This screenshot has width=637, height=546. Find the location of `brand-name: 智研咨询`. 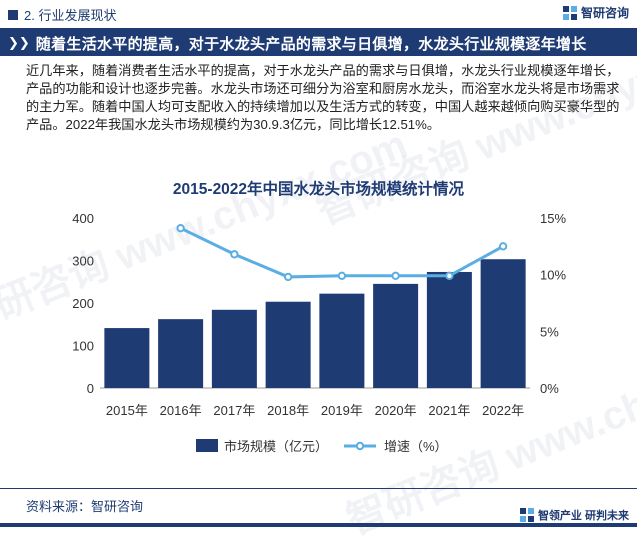

brand-name: 智研咨询 is located at coordinates (604, 13).